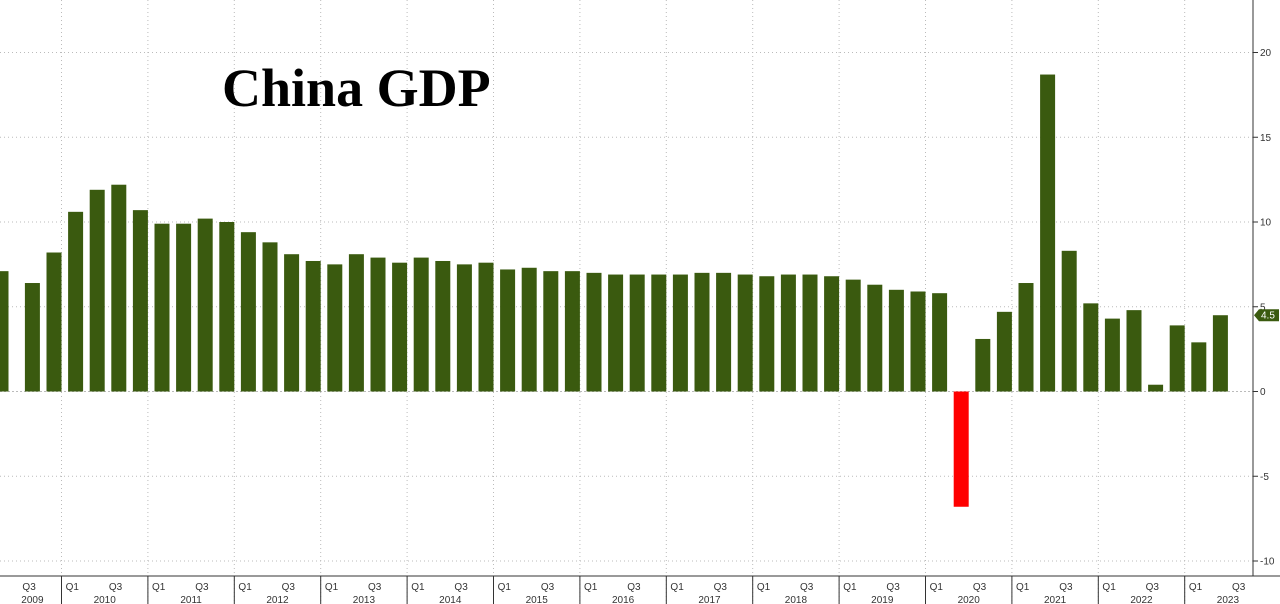  Describe the element at coordinates (1055, 599) in the screenshot. I see `year-label: 2021` at that location.